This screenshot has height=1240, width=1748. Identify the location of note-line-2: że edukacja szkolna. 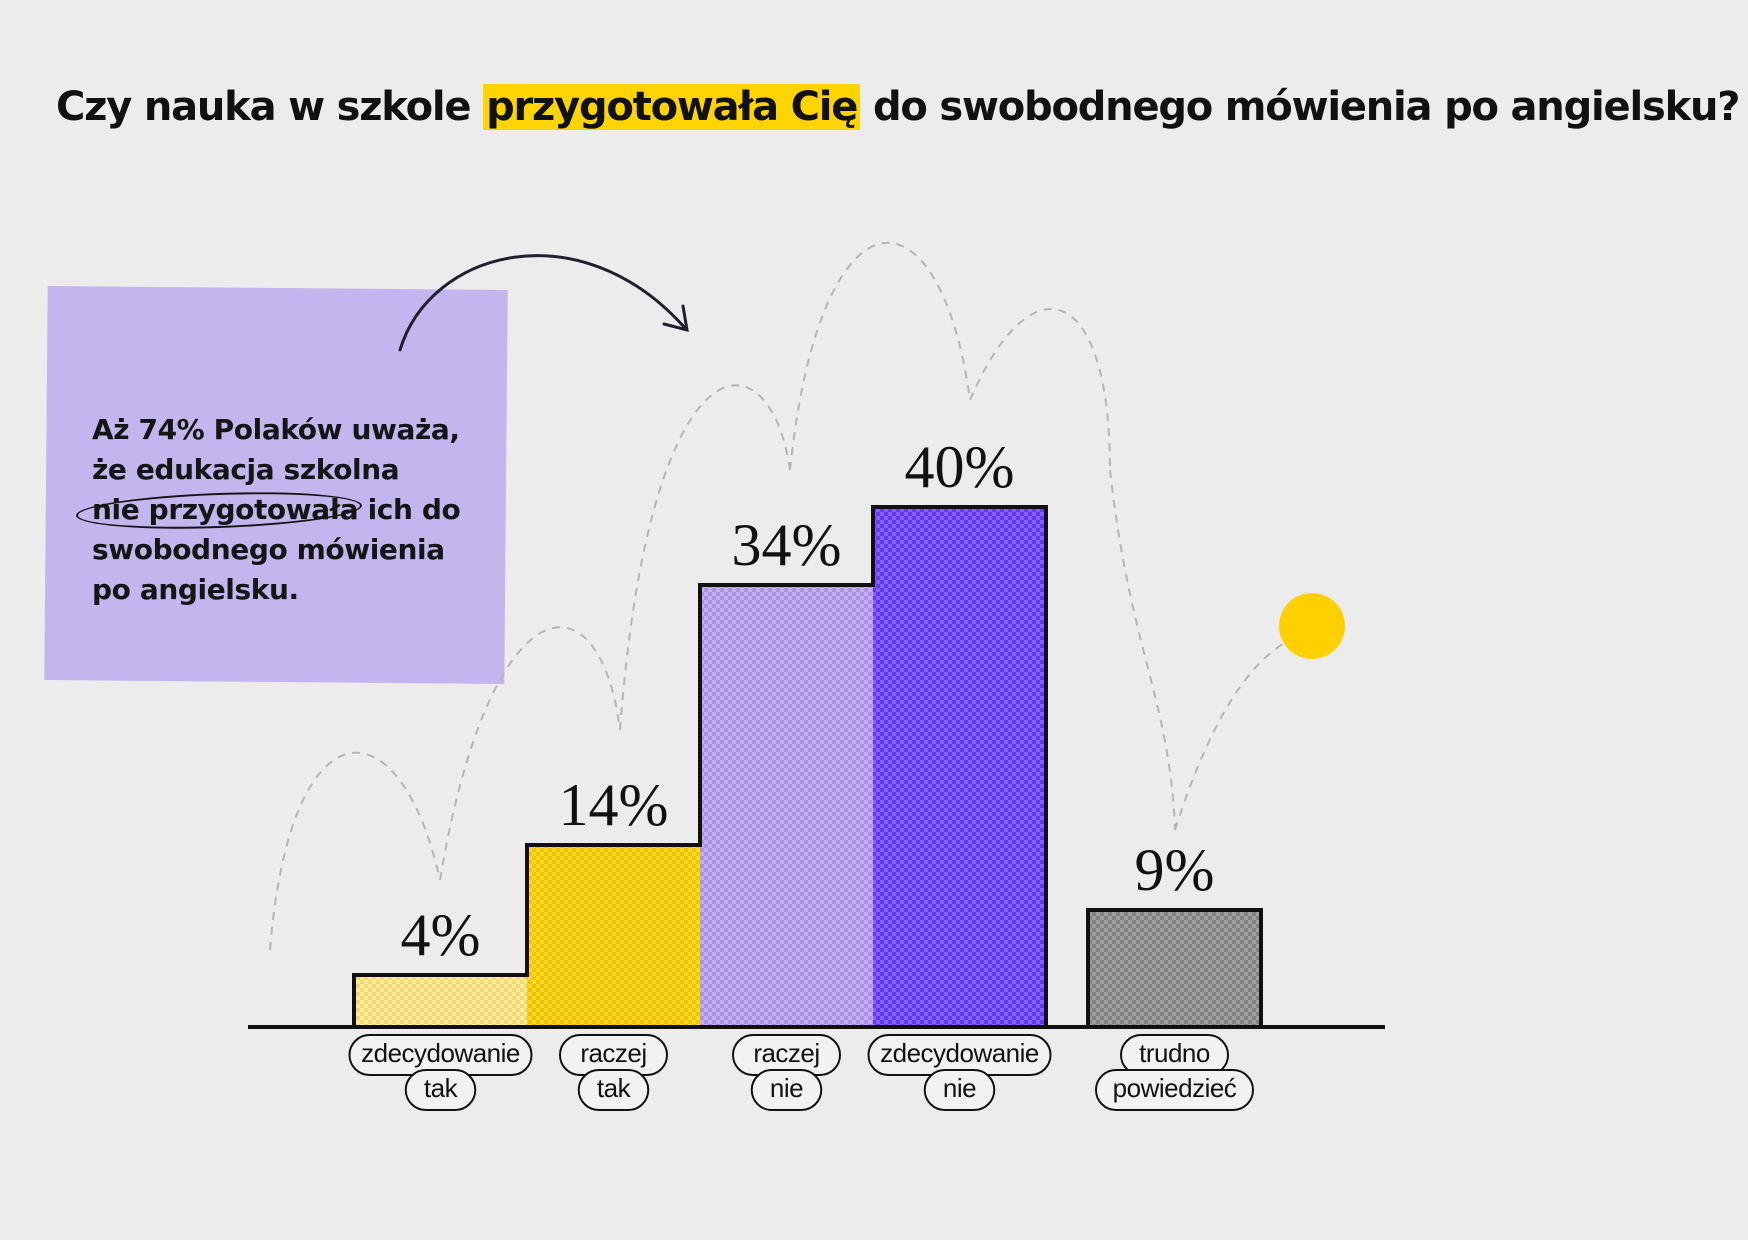
(246, 469).